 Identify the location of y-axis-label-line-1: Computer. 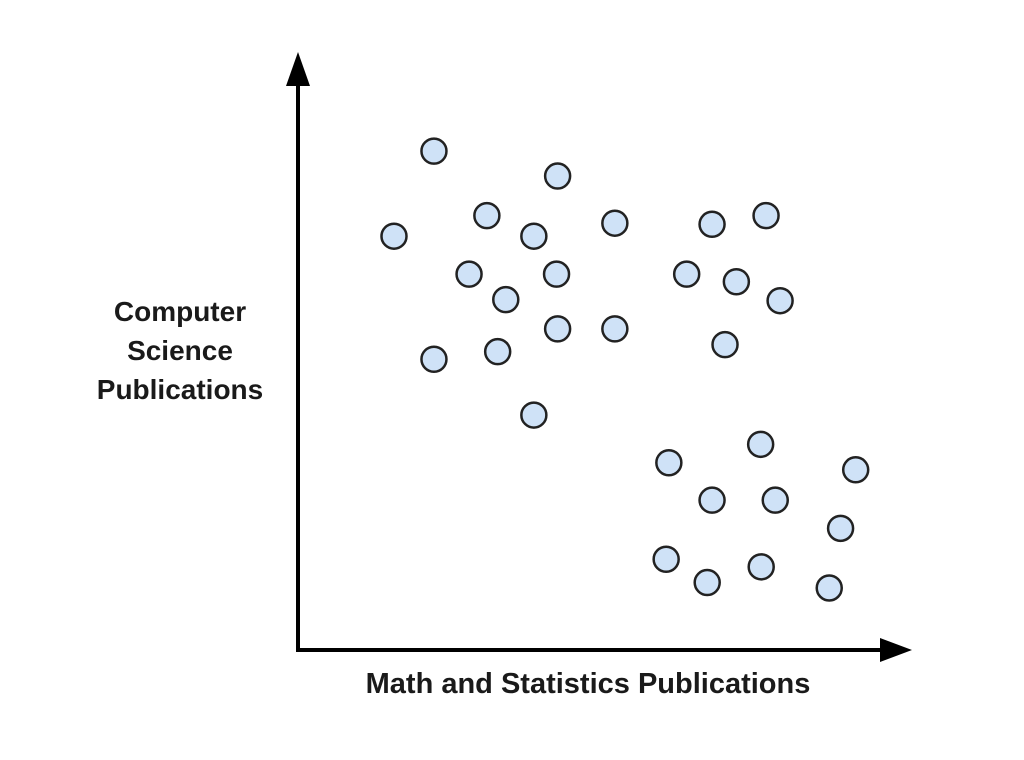
(180, 311).